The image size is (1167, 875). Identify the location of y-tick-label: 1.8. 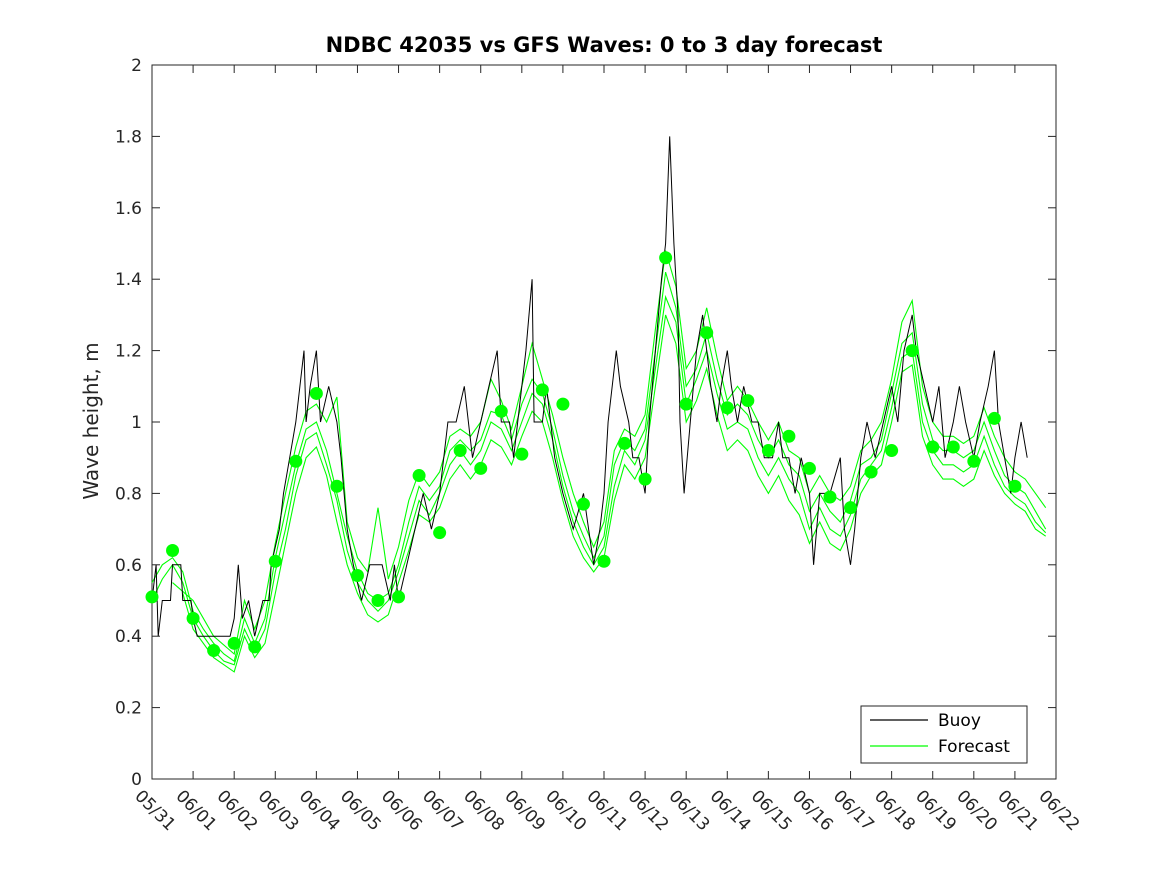
(128, 137).